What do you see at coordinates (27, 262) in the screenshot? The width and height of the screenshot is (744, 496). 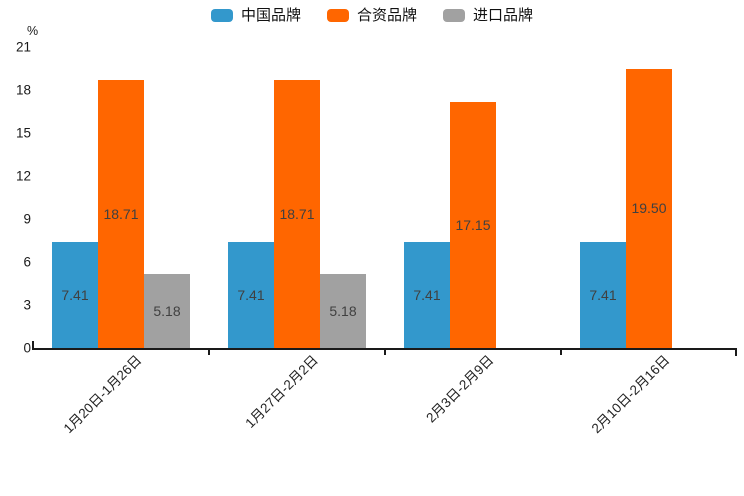 I see `y-tick-label: 6` at bounding box center [27, 262].